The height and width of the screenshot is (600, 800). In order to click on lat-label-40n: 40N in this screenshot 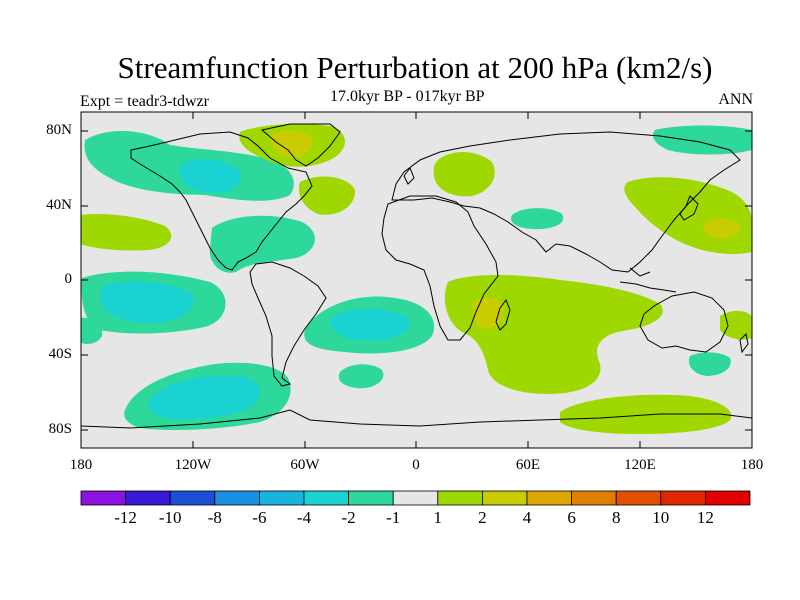, I will do `click(59, 205)`.